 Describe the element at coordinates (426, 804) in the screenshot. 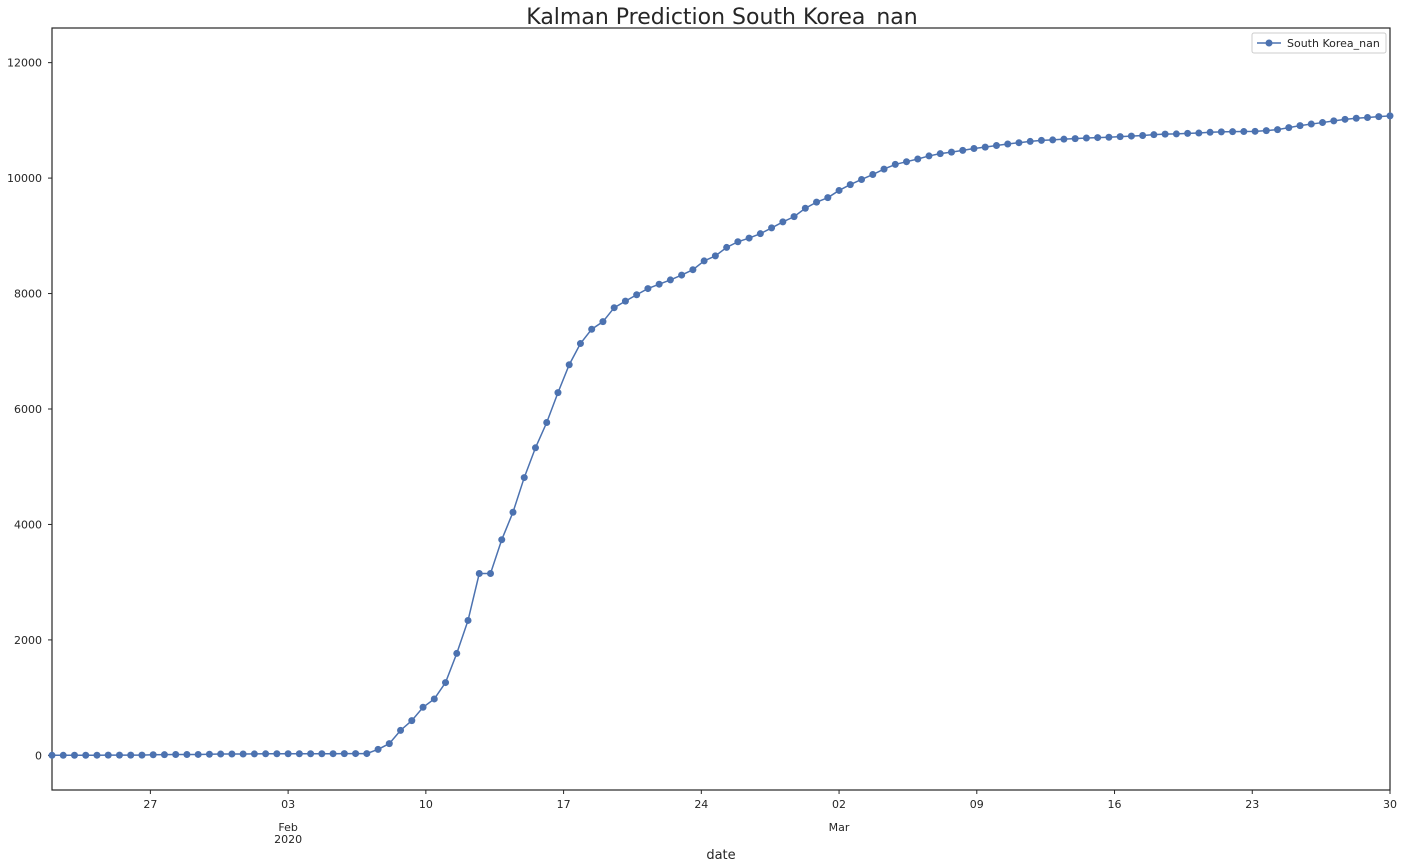

I see `x-tick-label: 10` at that location.